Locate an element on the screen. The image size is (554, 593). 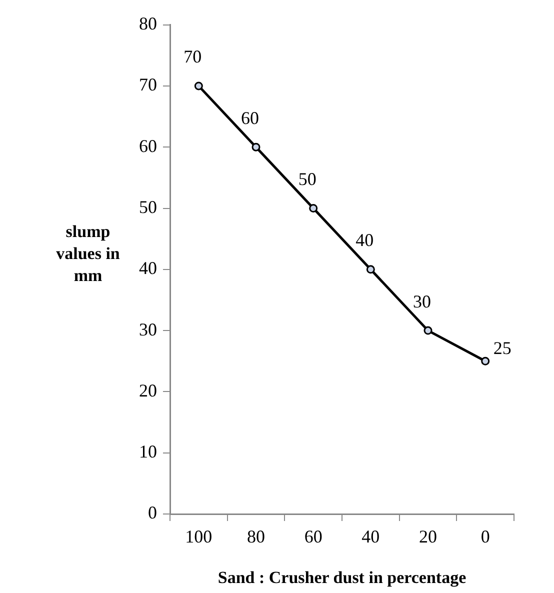
y-tick-label: 80 is located at coordinates (148, 24).